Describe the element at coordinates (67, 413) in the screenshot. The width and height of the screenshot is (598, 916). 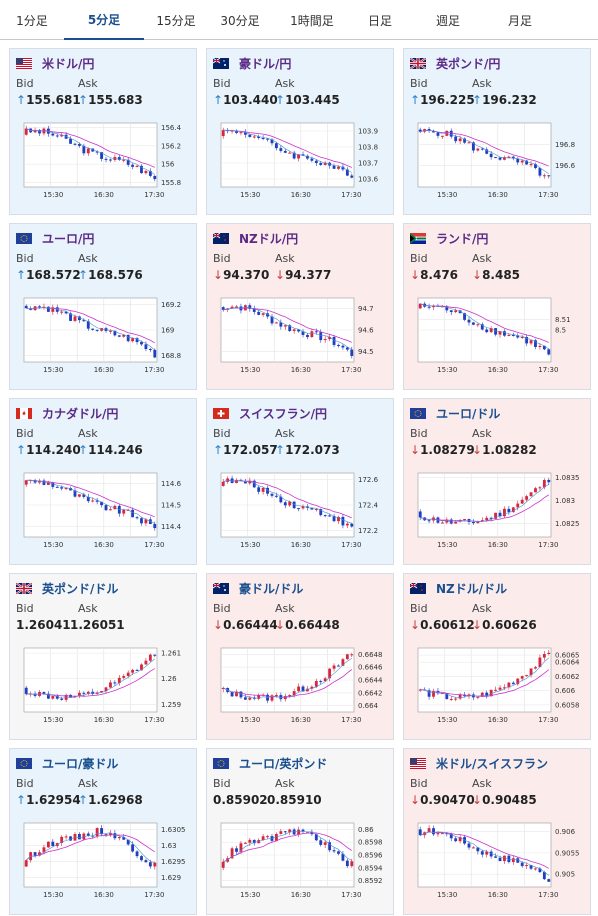
I see `card-title: カナダドル/円` at that location.